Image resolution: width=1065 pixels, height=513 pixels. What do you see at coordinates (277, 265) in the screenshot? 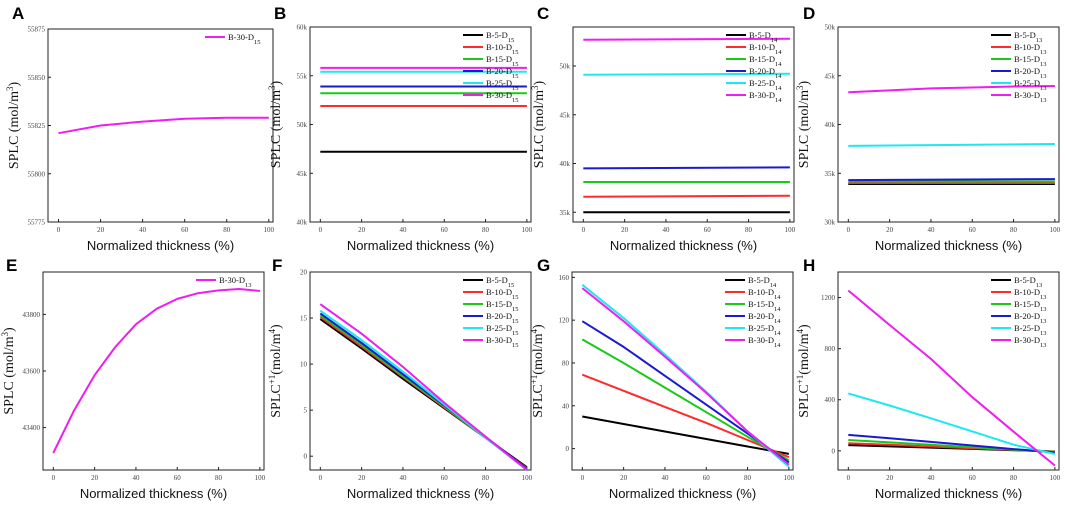
I see `panel-label: F` at bounding box center [277, 265].